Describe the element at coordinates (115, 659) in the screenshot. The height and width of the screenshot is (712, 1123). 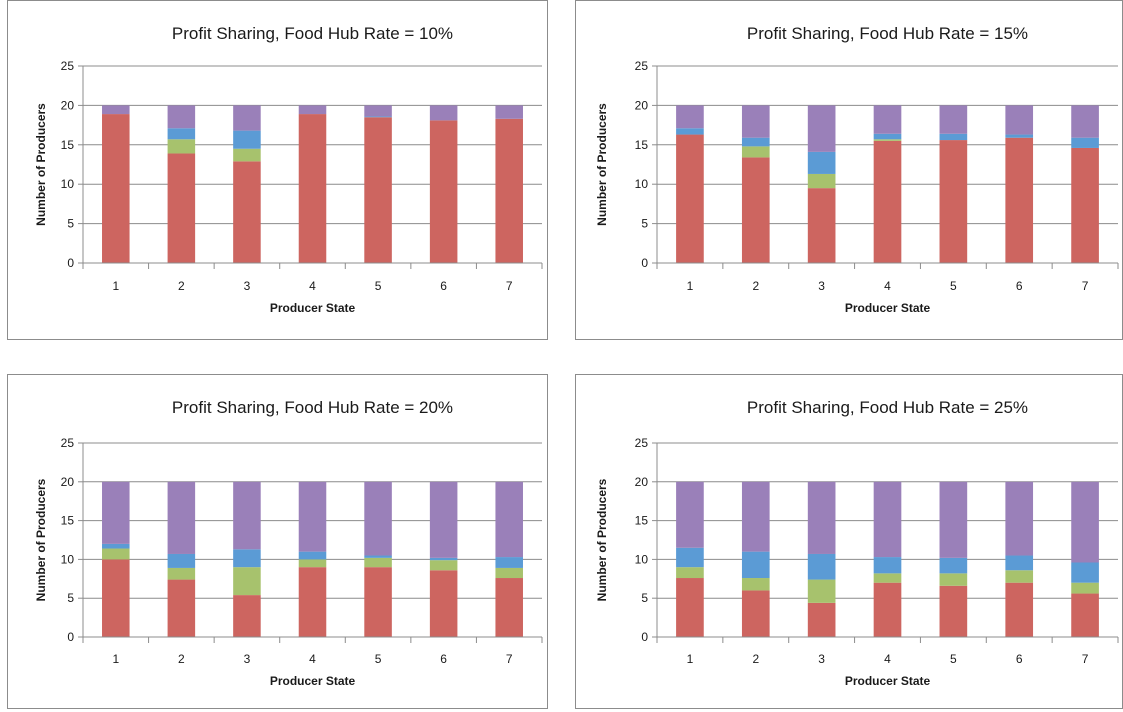
I see `x-tick-label: 1` at that location.